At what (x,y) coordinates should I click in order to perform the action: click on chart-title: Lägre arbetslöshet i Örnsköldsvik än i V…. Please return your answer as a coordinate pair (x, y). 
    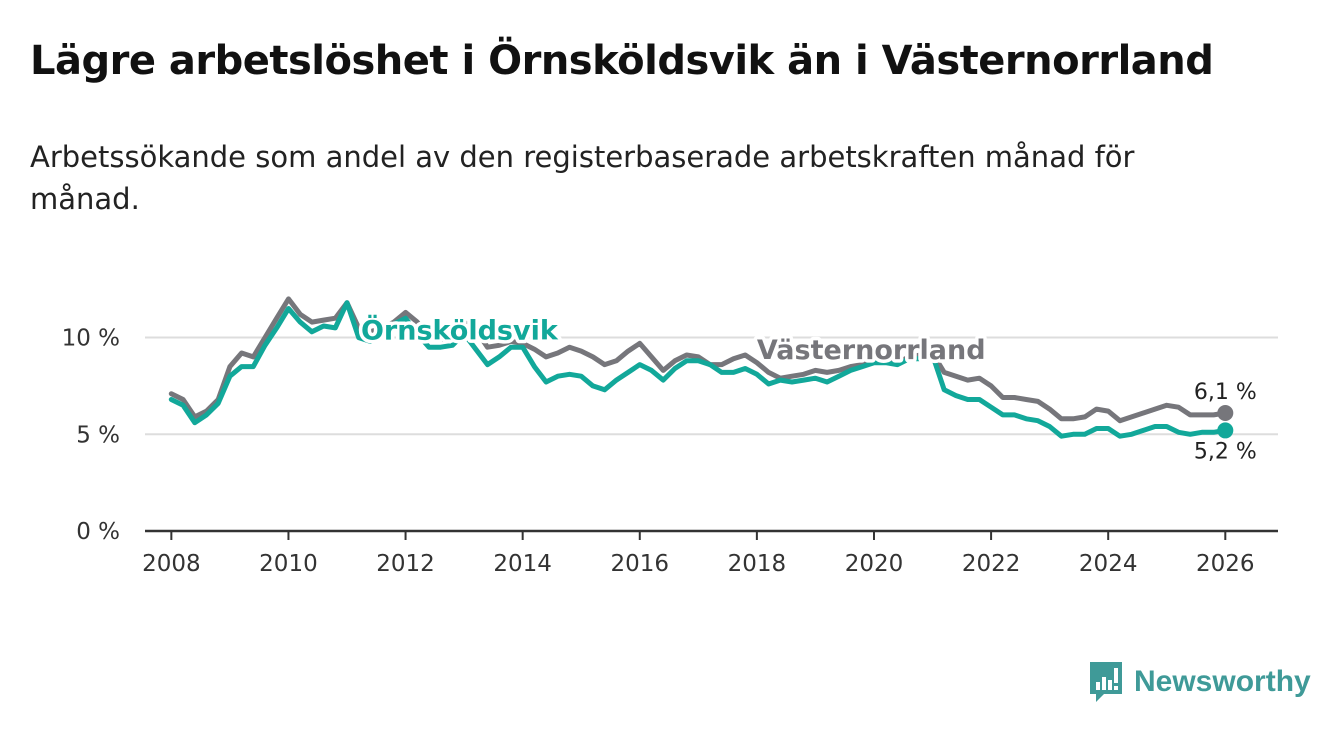
    Looking at the image, I should click on (622, 61).